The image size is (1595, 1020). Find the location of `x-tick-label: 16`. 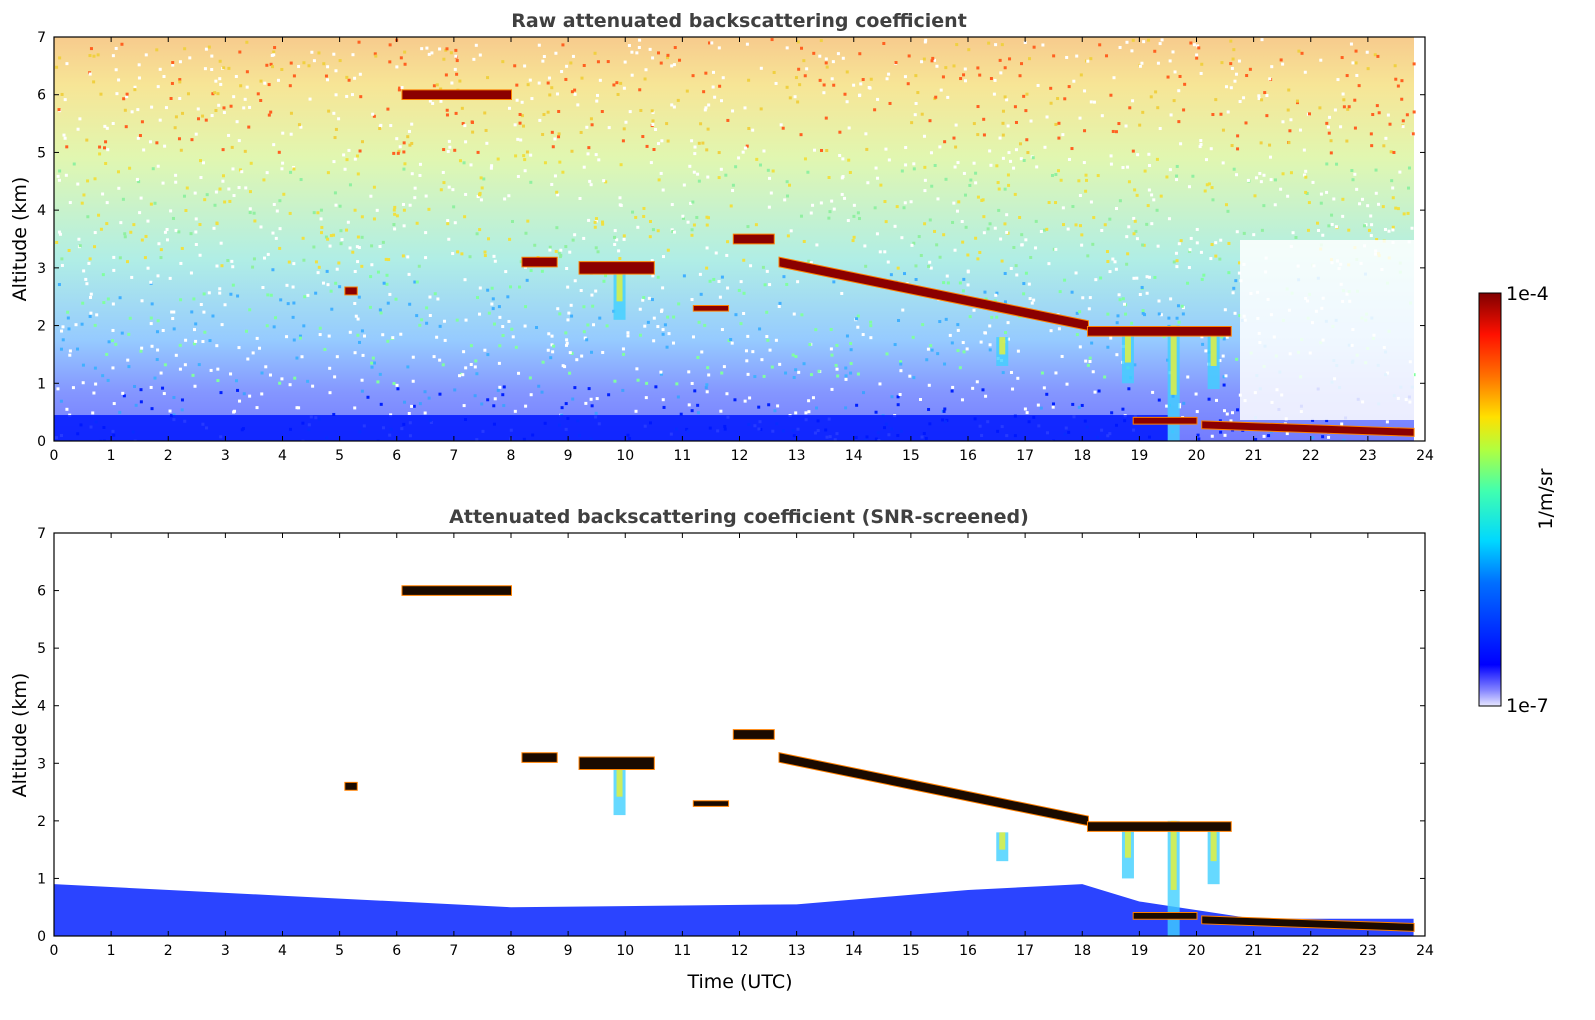

x-tick-label: 16 is located at coordinates (968, 456).